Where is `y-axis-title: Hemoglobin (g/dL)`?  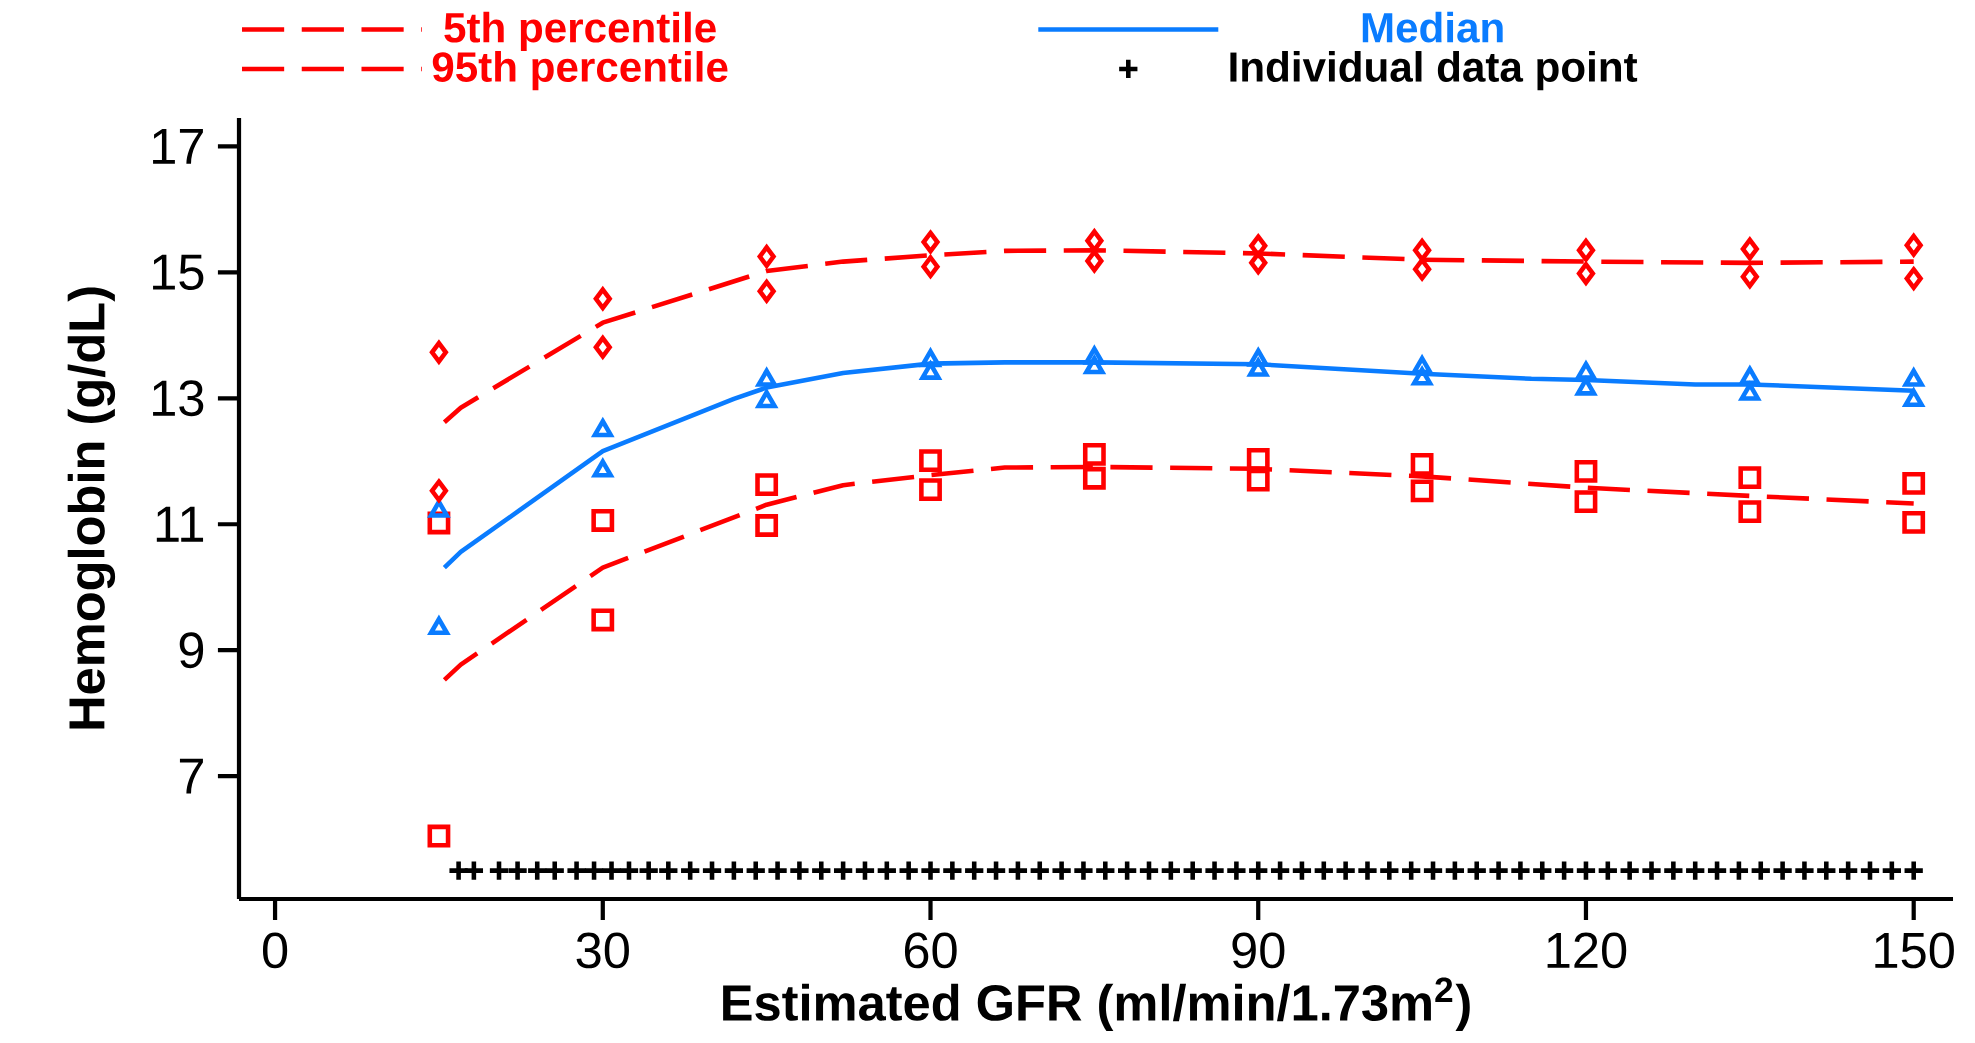
y-axis-title: Hemoglobin (g/dL) is located at coordinates (91, 508).